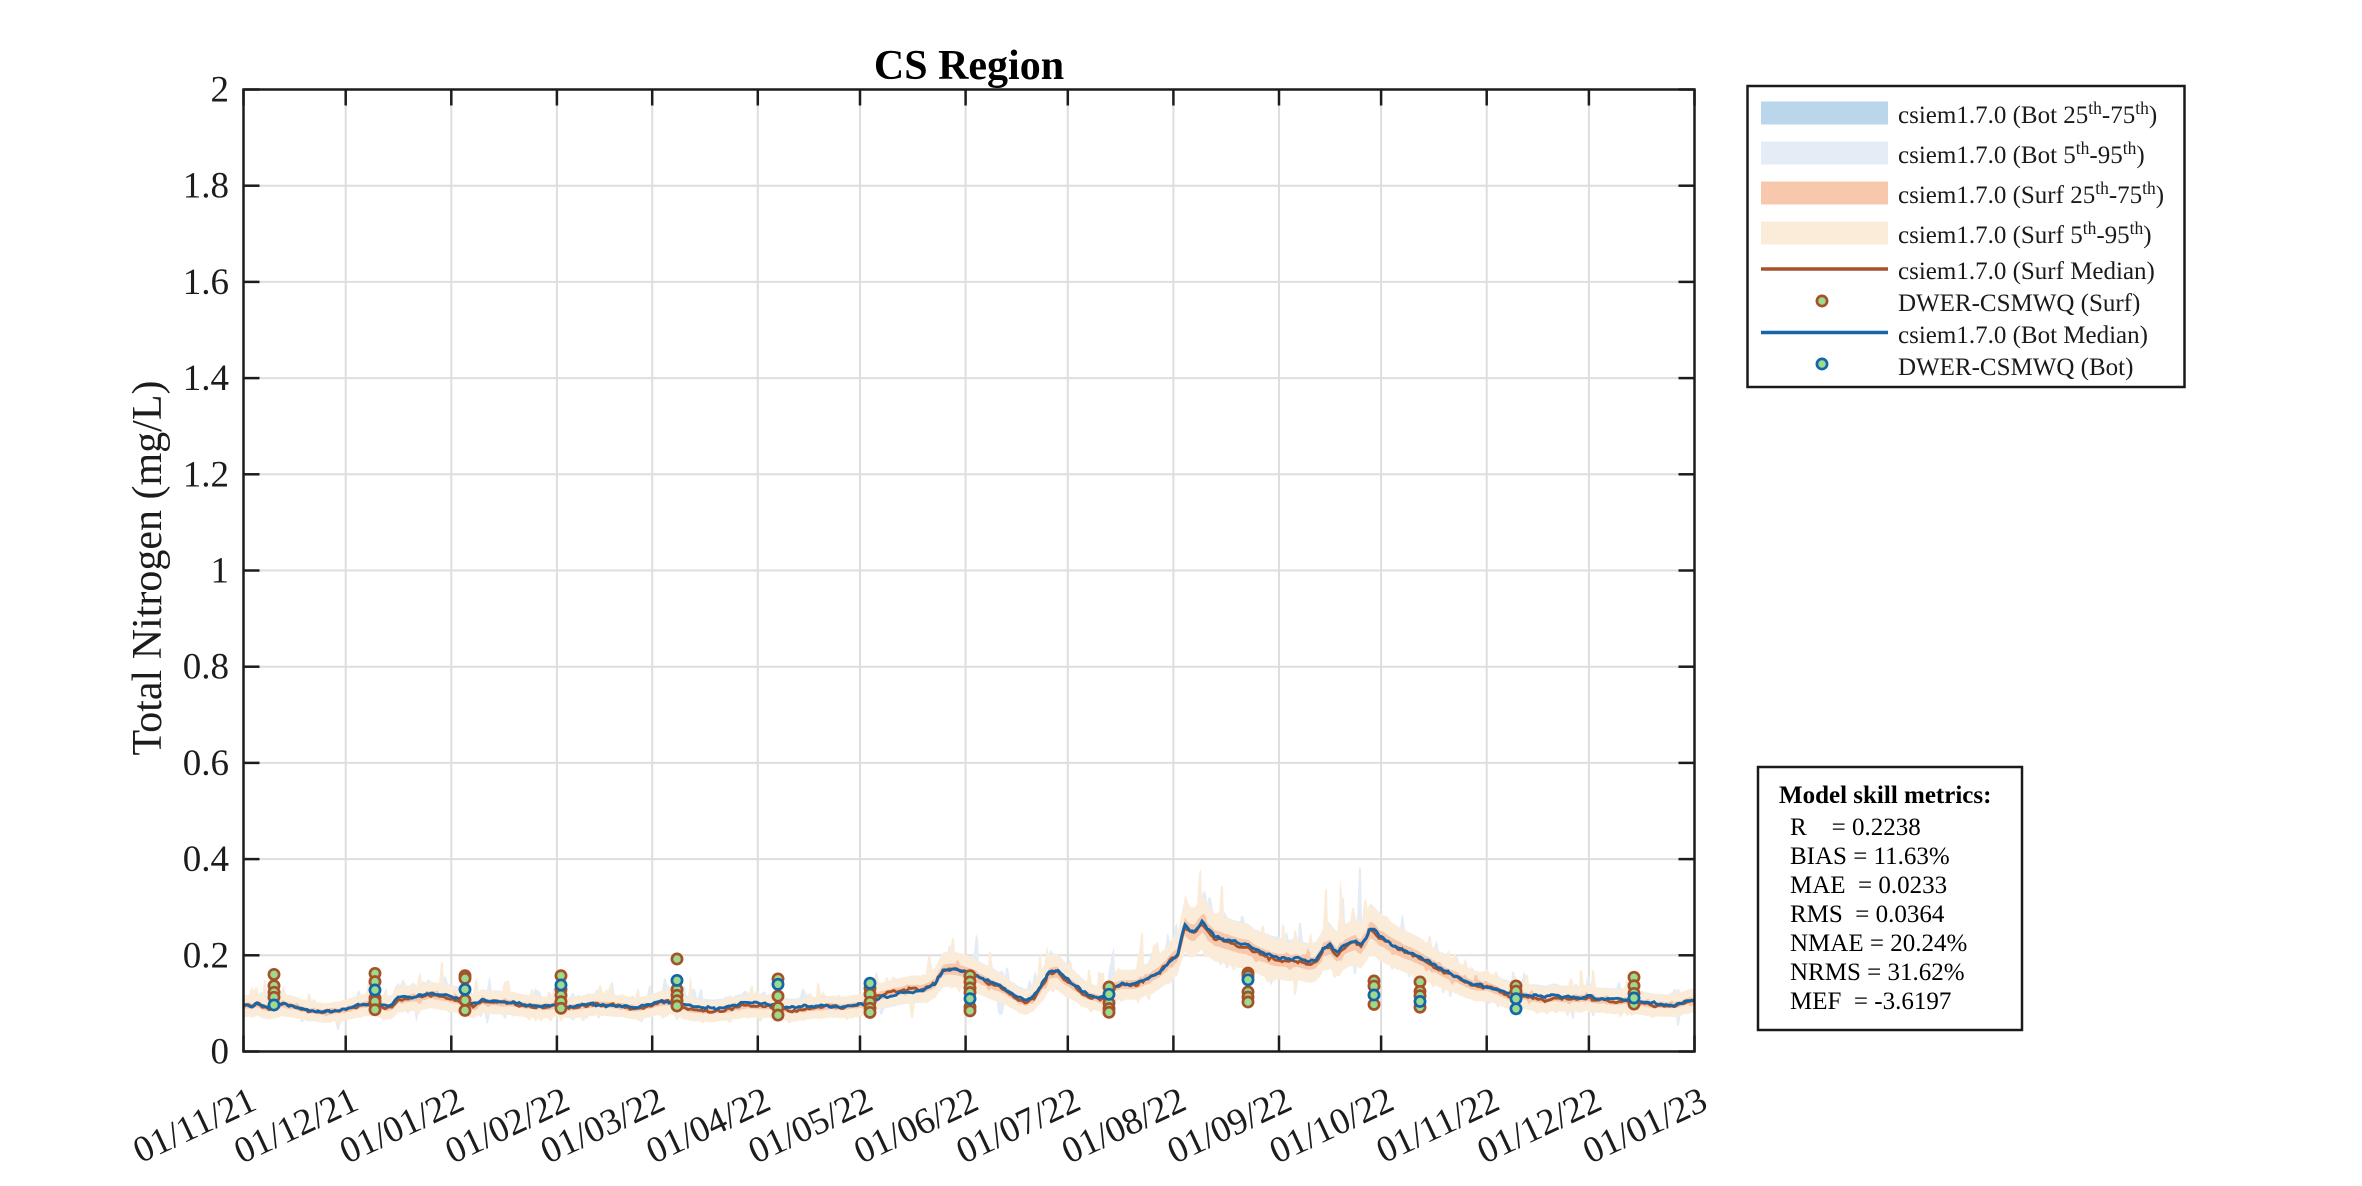 This screenshot has width=2362, height=1186. Describe the element at coordinates (969, 66) in the screenshot. I see `svg-text: CS Region` at that location.